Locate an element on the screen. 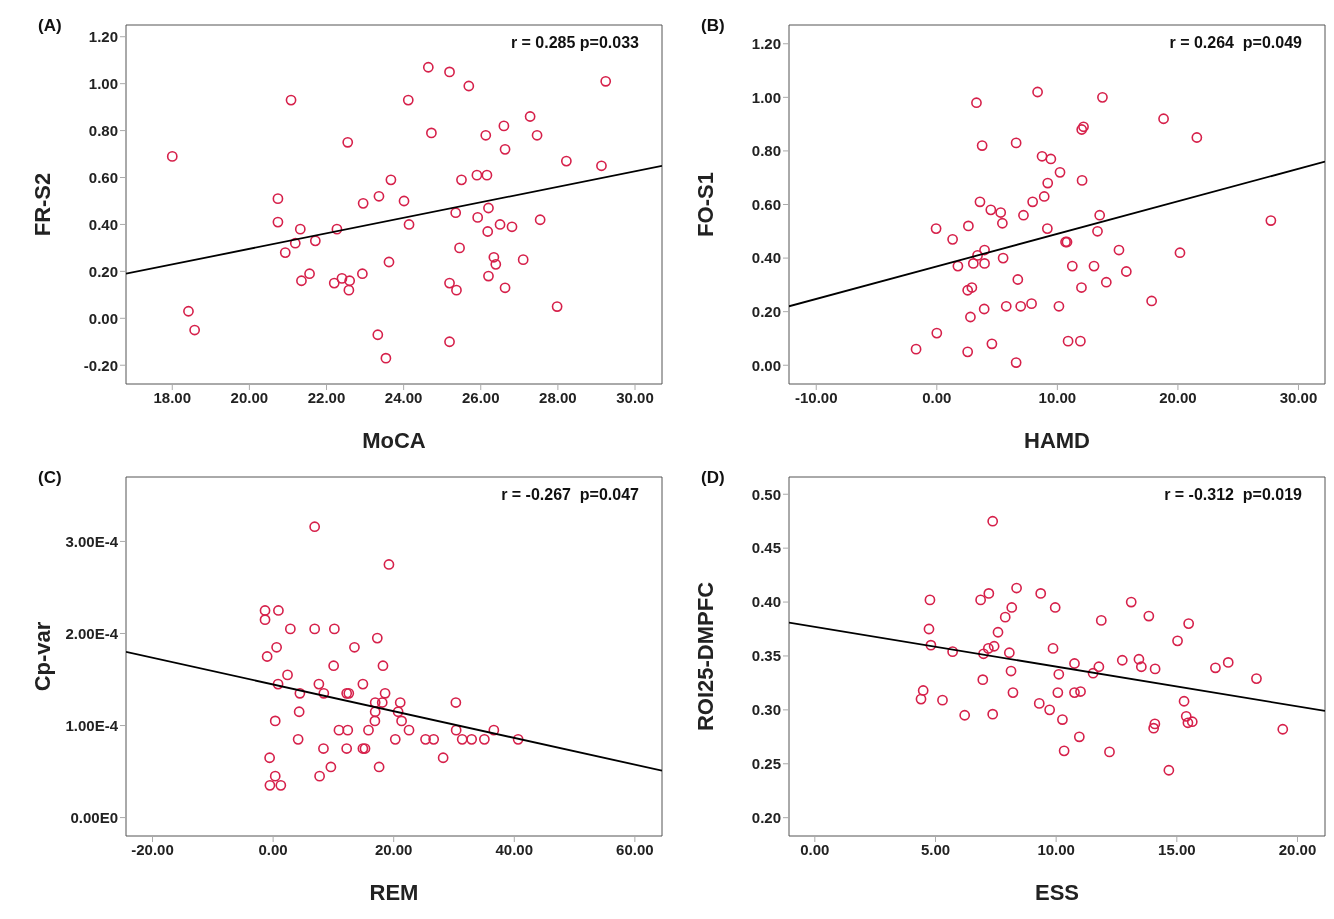 Image resolution: width=1334 pixels, height=919 pixels. x-tick-label: 0.00 is located at coordinates (937, 397).